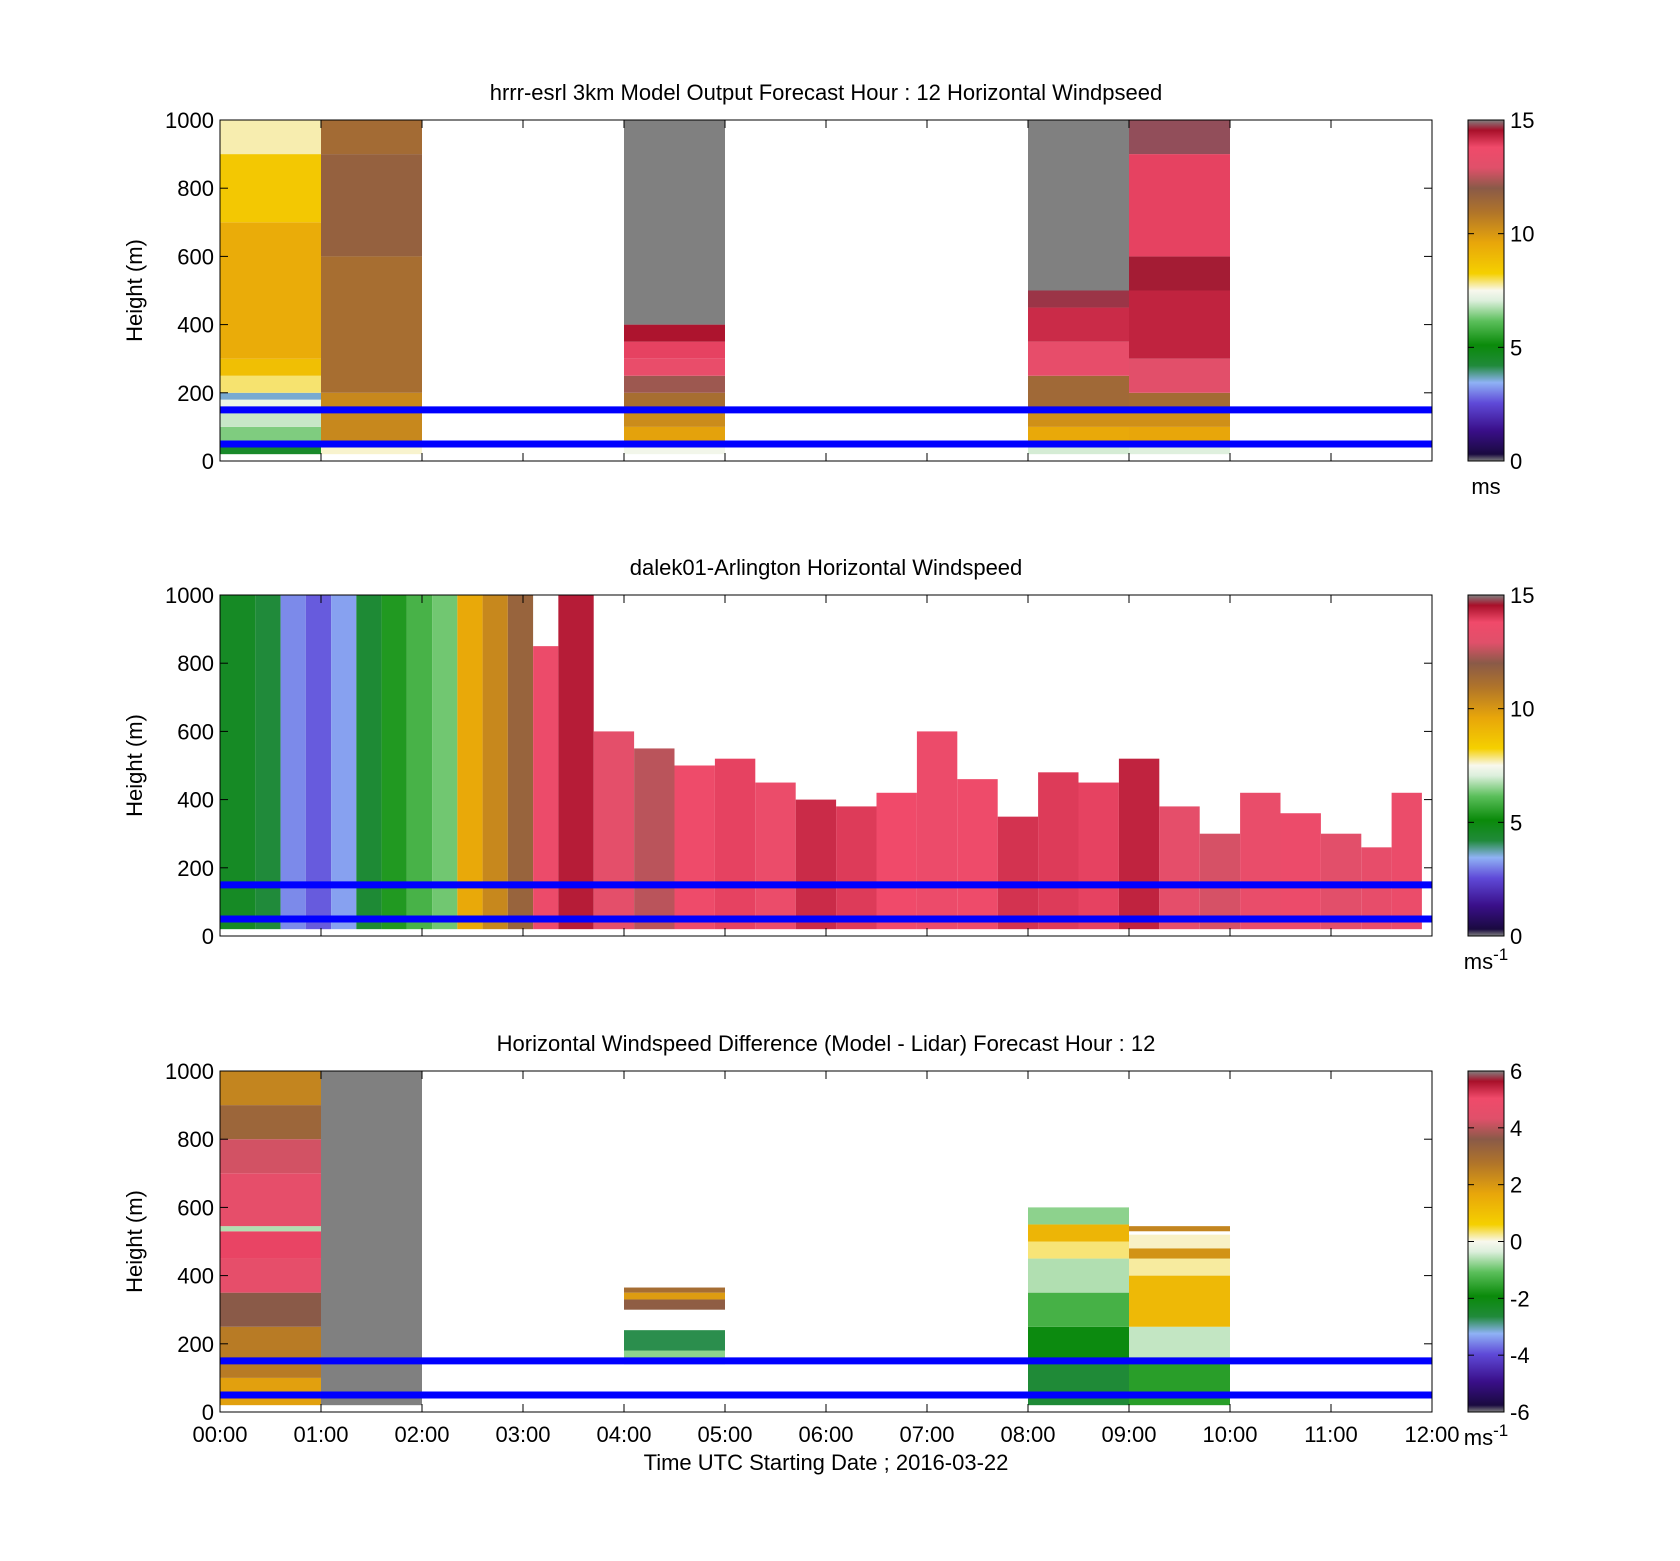  I want to click on x-tick-label: 12:00, so click(1431, 1434).